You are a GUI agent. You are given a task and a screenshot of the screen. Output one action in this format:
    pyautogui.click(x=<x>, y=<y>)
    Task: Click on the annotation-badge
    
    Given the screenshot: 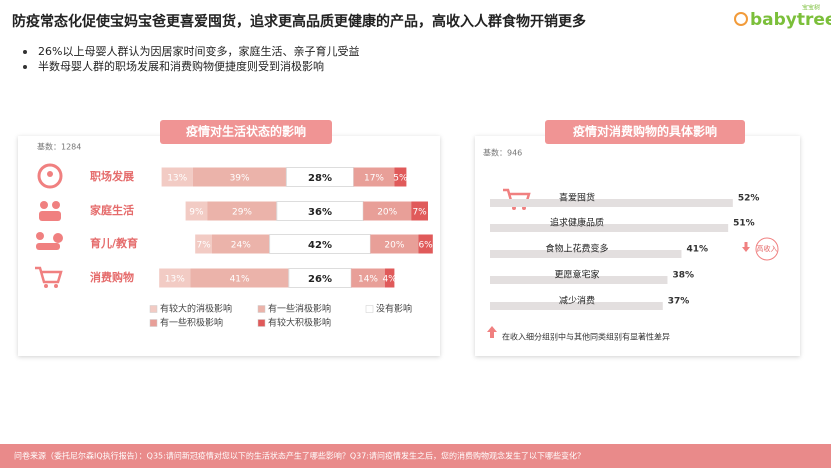 What is the action you would take?
    pyautogui.click(x=767, y=249)
    